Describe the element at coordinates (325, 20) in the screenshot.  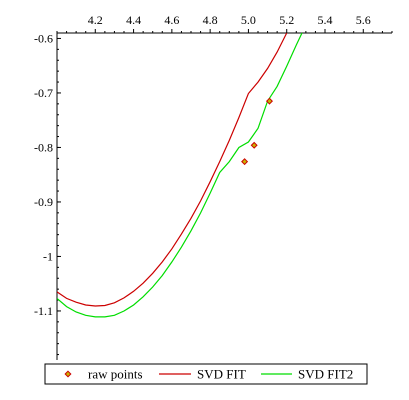
I see `x-tick-label: 5.4` at that location.